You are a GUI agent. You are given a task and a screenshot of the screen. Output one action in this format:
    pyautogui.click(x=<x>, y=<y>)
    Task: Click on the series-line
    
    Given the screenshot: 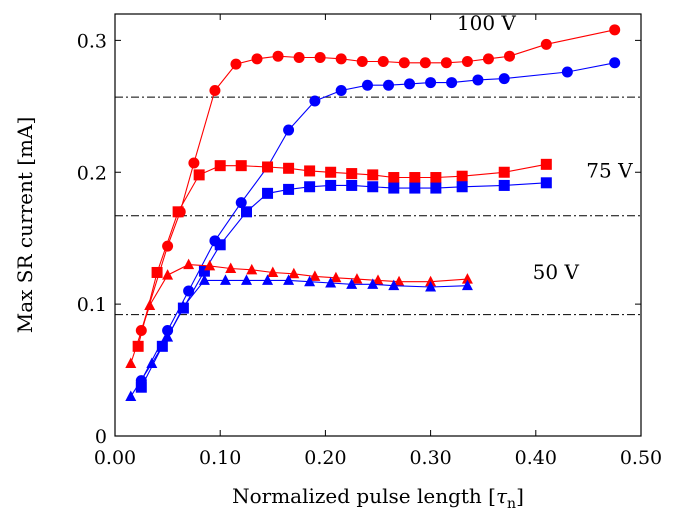 What is the action you would take?
    pyautogui.click(x=299, y=338)
    